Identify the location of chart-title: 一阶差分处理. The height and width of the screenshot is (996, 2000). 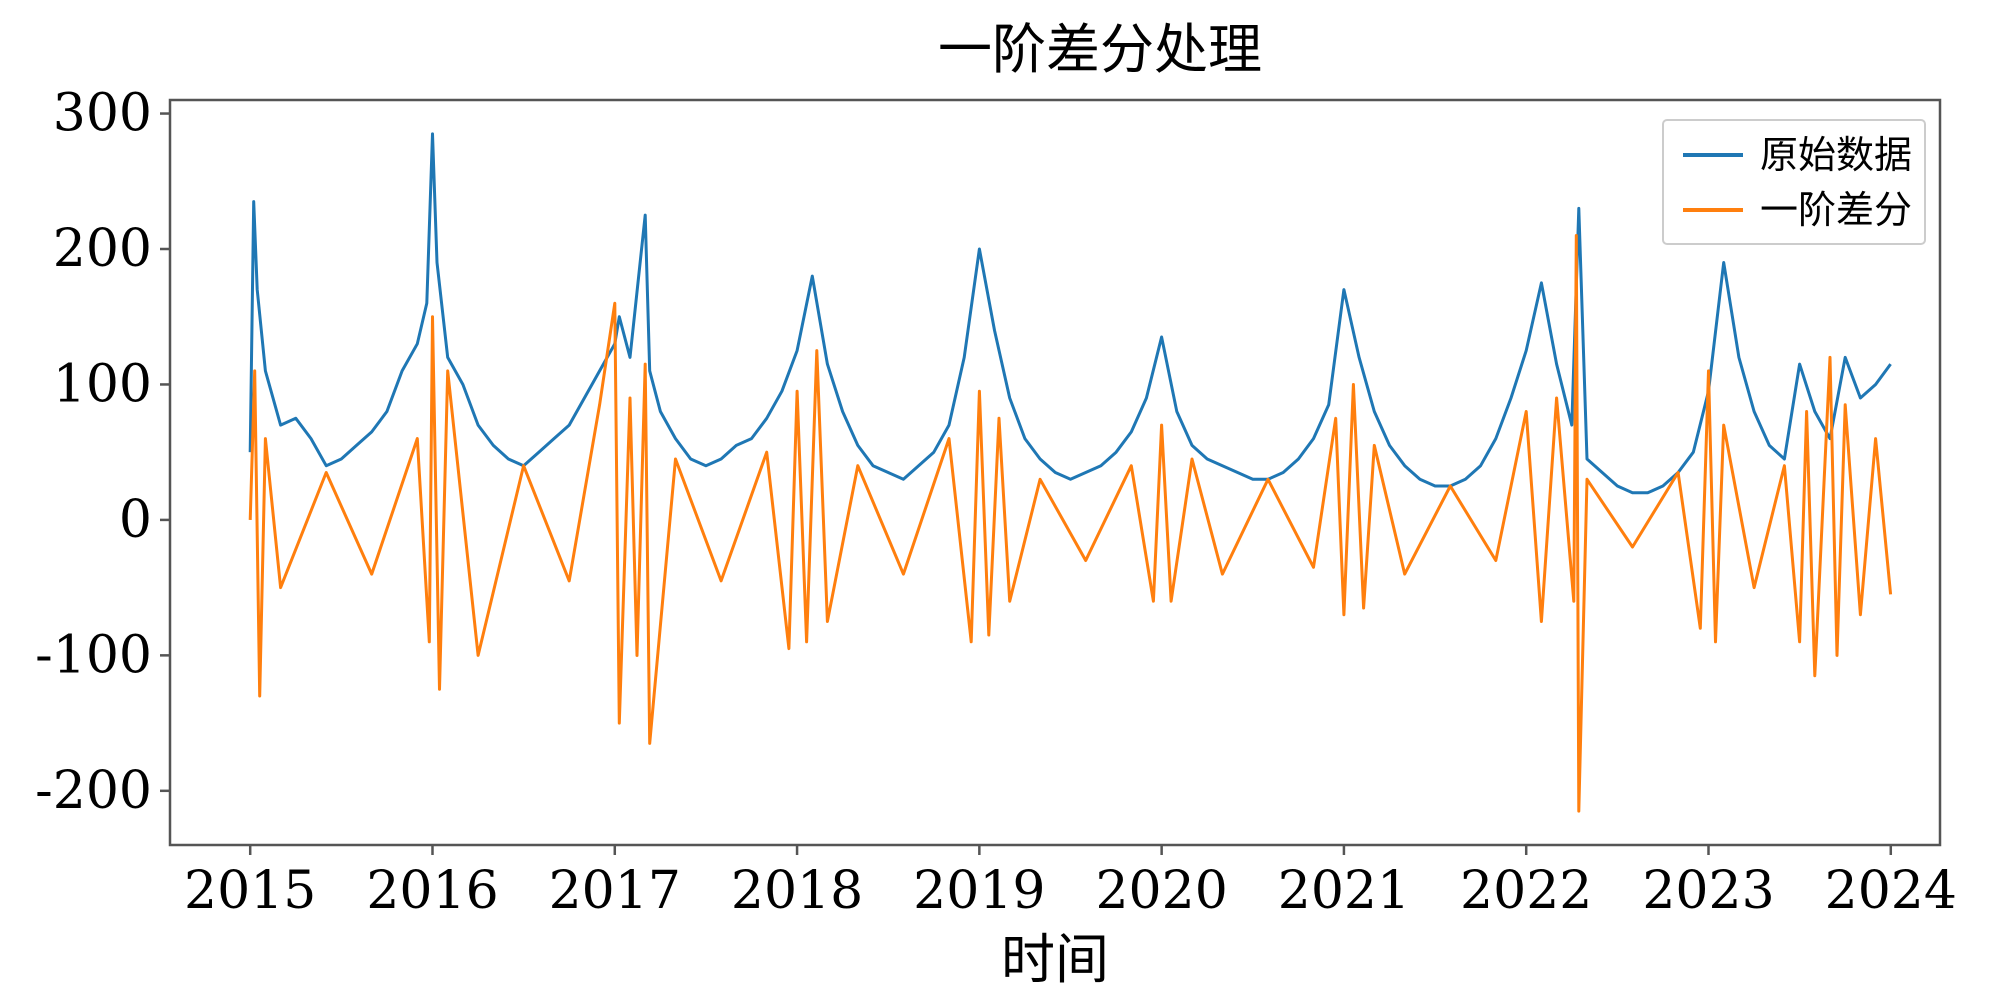
(1100, 49).